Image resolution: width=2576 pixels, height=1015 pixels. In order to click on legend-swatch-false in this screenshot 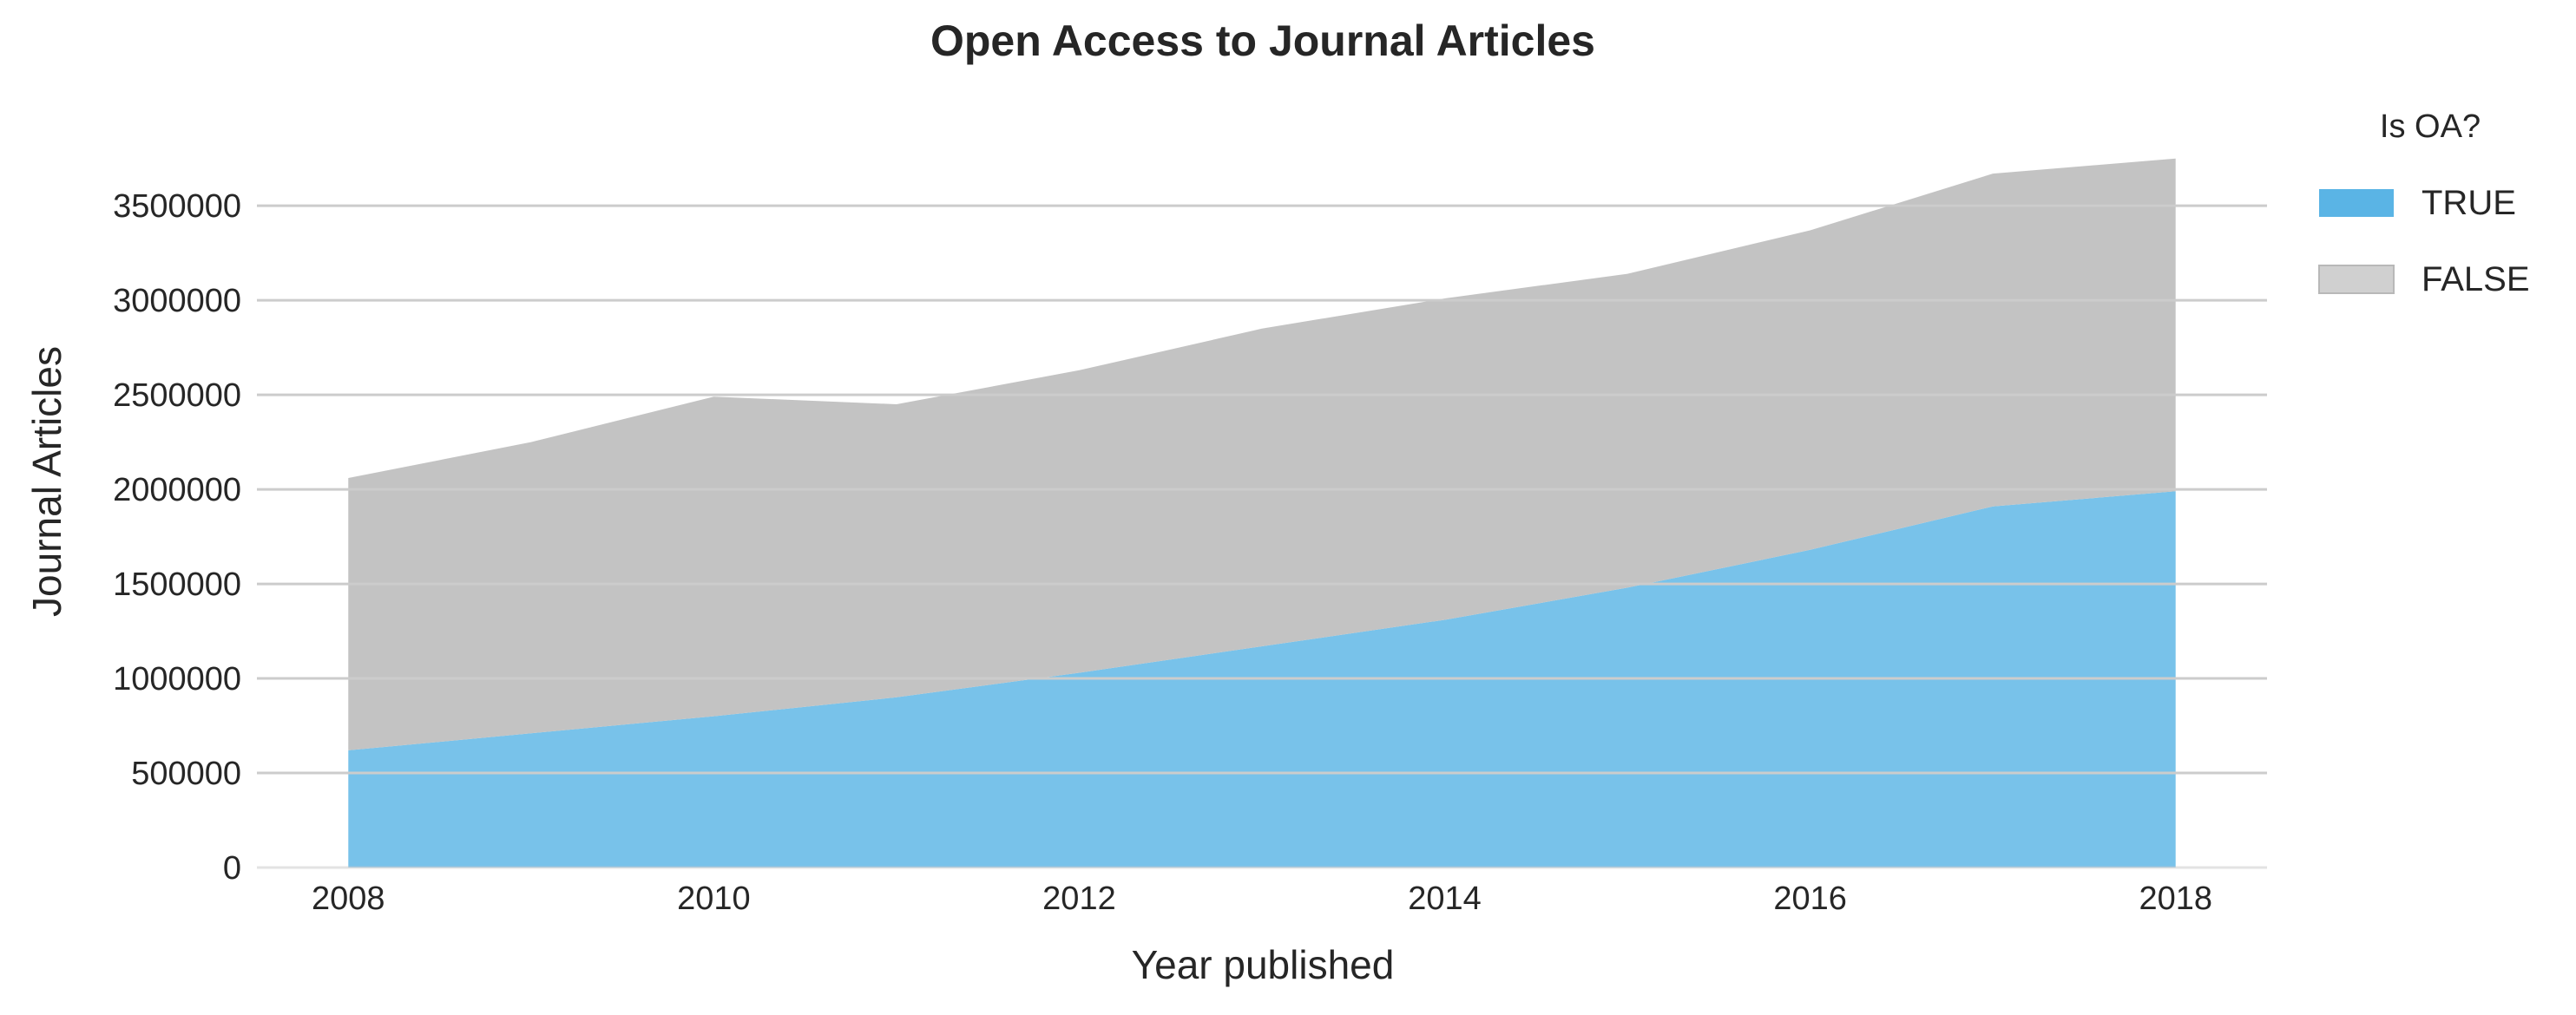, I will do `click(2356, 279)`.